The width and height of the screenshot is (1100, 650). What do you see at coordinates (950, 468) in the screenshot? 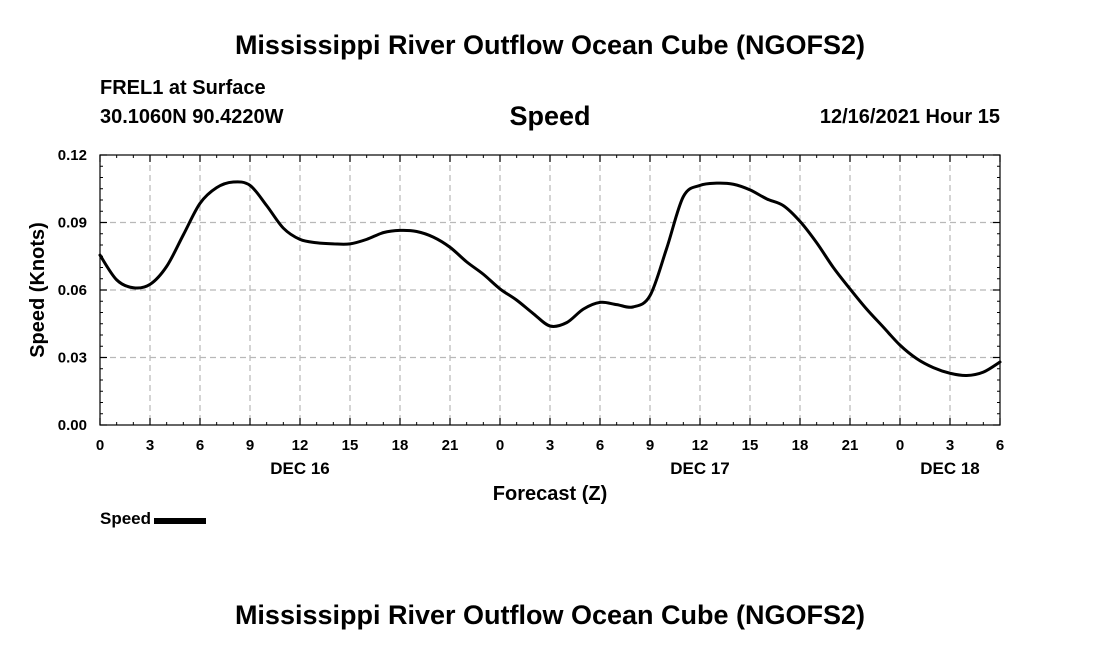
I see `day-label: DEC 18` at bounding box center [950, 468].